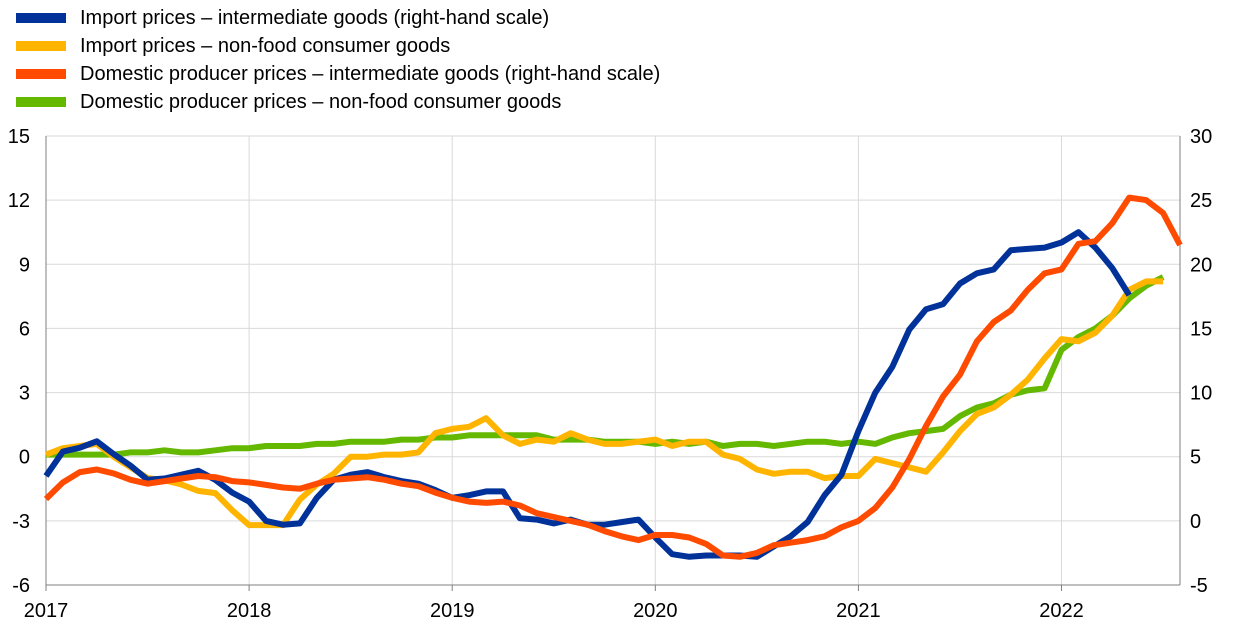 The image size is (1240, 627). What do you see at coordinates (24, 458) in the screenshot?
I see `y-left-tick-label: 0` at bounding box center [24, 458].